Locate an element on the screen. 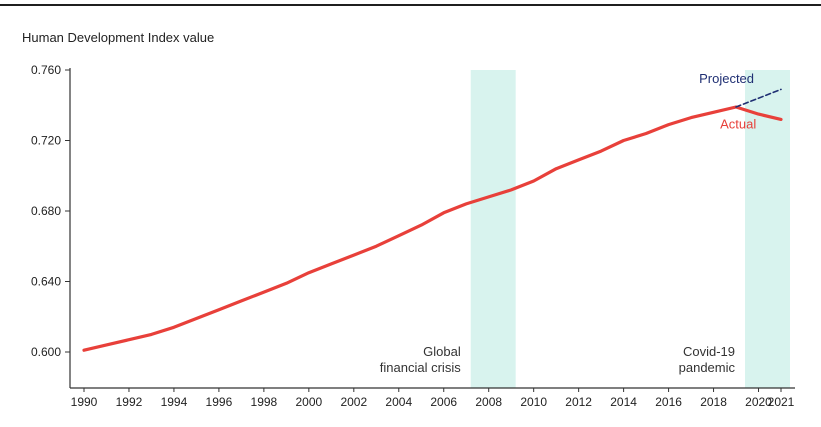 The image size is (821, 427). x-tick-label: 2006 is located at coordinates (443, 402).